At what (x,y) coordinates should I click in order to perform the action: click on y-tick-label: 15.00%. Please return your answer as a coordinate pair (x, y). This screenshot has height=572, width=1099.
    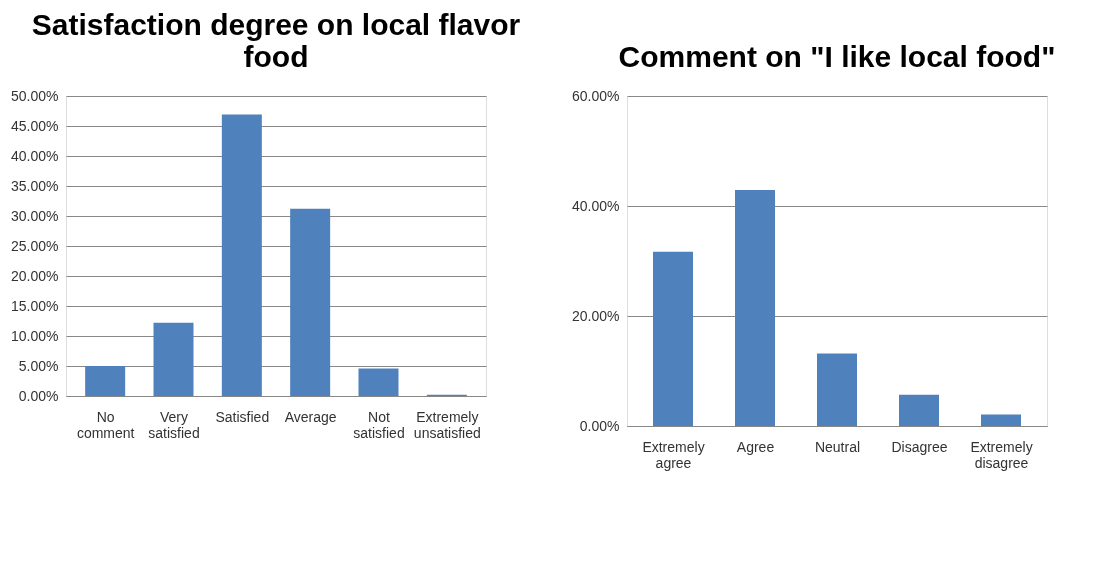
    Looking at the image, I should click on (35, 305).